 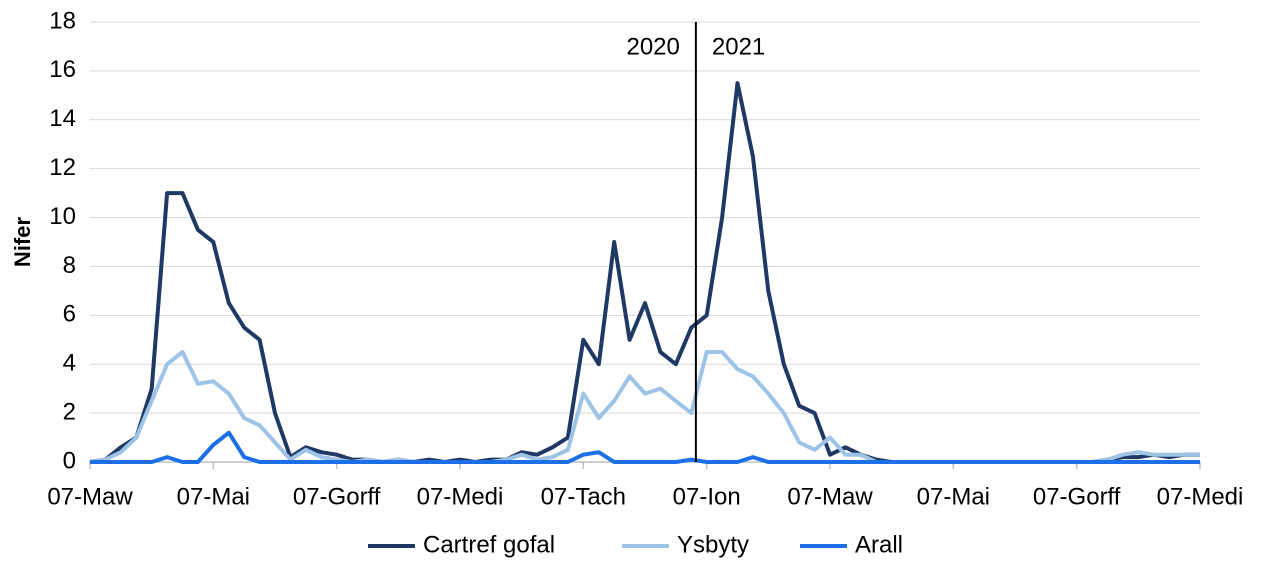 What do you see at coordinates (645, 447) in the screenshot?
I see `series-line` at bounding box center [645, 447].